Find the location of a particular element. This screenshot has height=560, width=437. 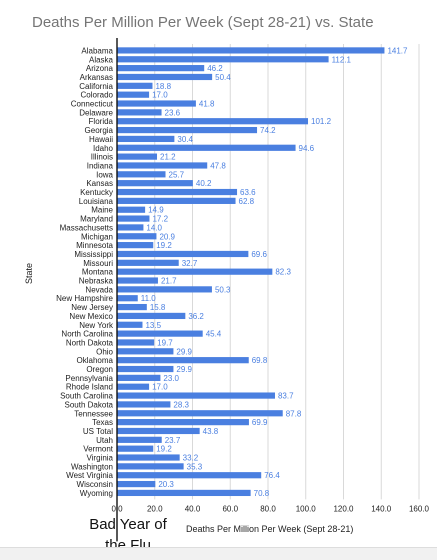

category-label: Louisiana is located at coordinates (96, 201).